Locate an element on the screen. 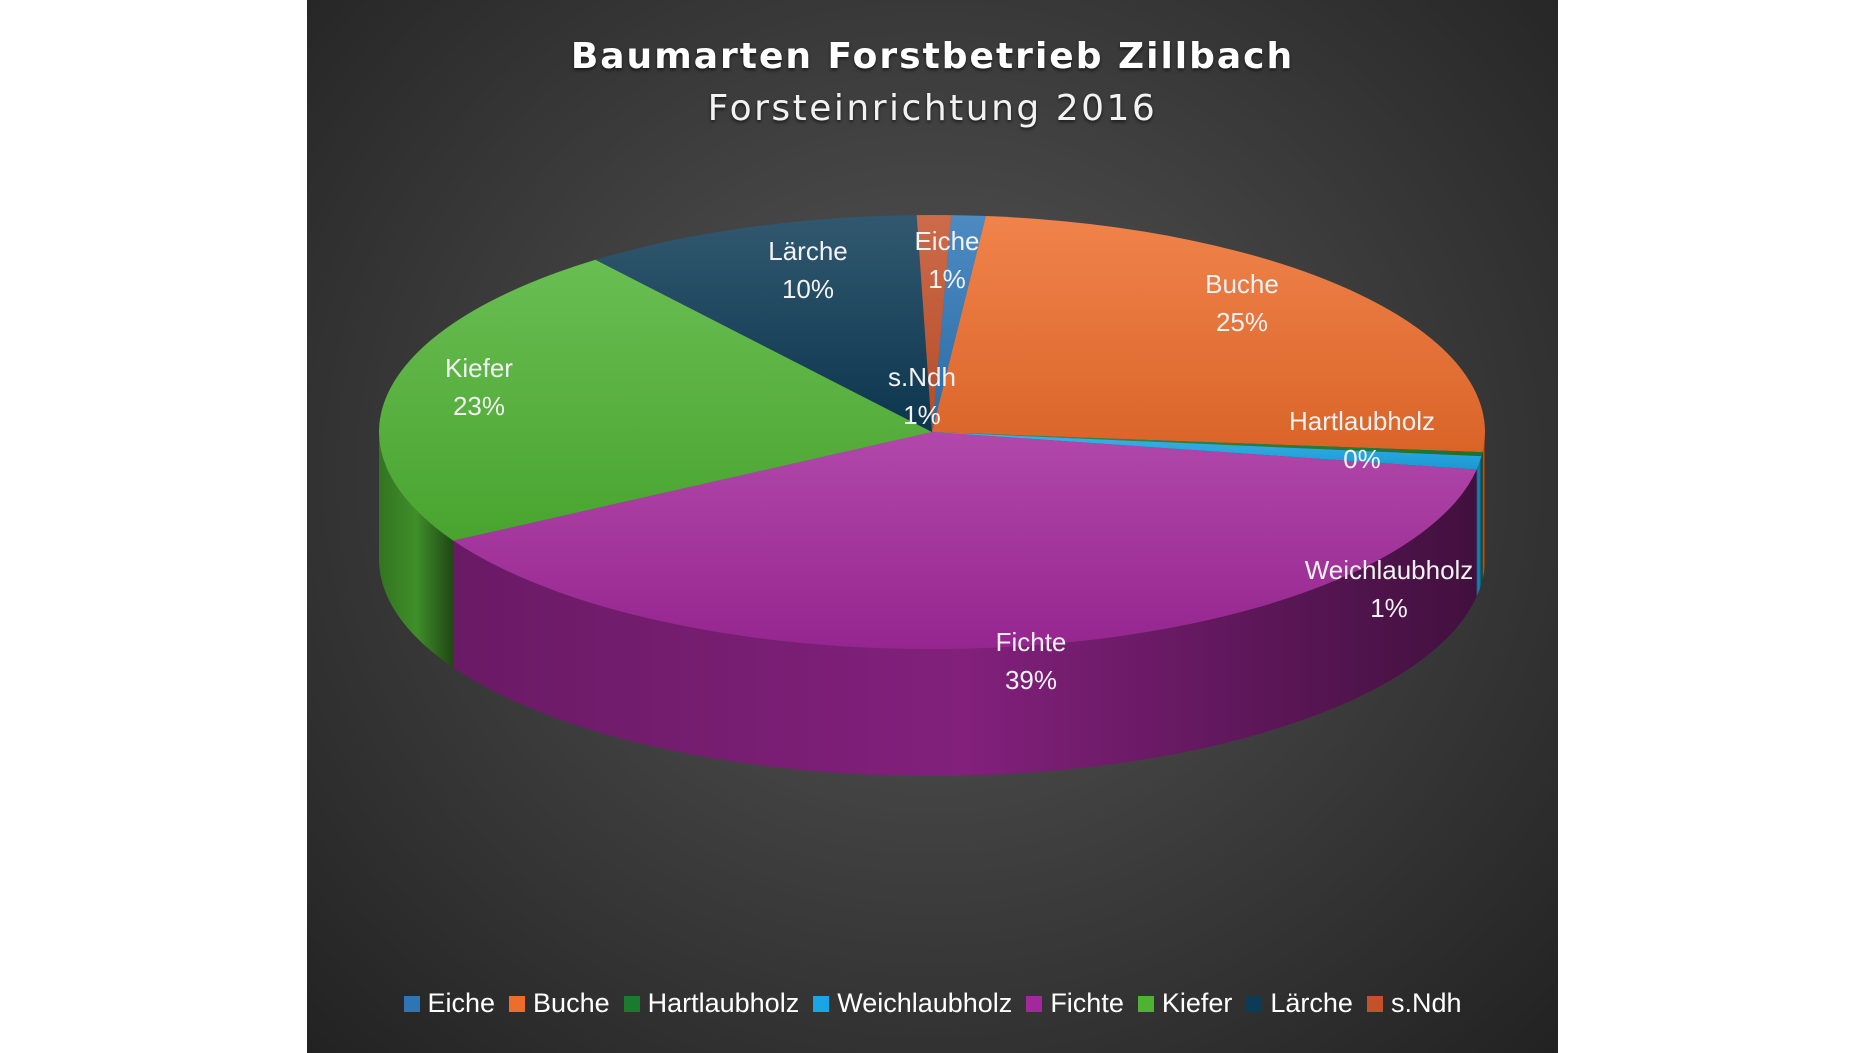 The width and height of the screenshot is (1872, 1053). pie-slice-eiche is located at coordinates (959, 323).